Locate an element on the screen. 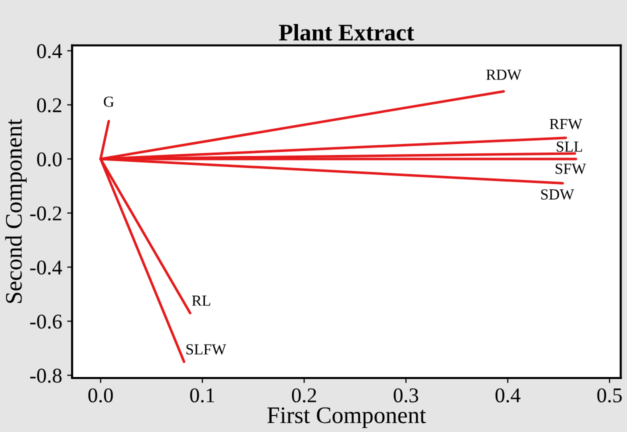  y-tick-label: -0.4 is located at coordinates (46, 267).